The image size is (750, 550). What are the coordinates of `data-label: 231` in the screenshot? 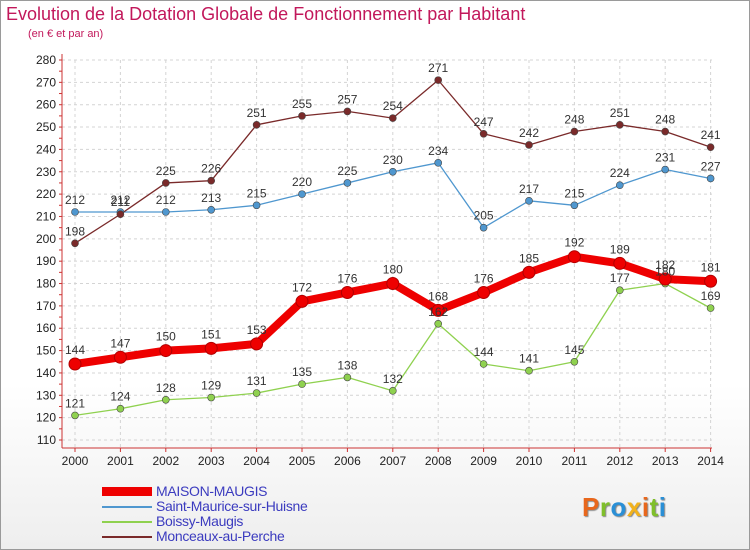 It's located at (665, 158).